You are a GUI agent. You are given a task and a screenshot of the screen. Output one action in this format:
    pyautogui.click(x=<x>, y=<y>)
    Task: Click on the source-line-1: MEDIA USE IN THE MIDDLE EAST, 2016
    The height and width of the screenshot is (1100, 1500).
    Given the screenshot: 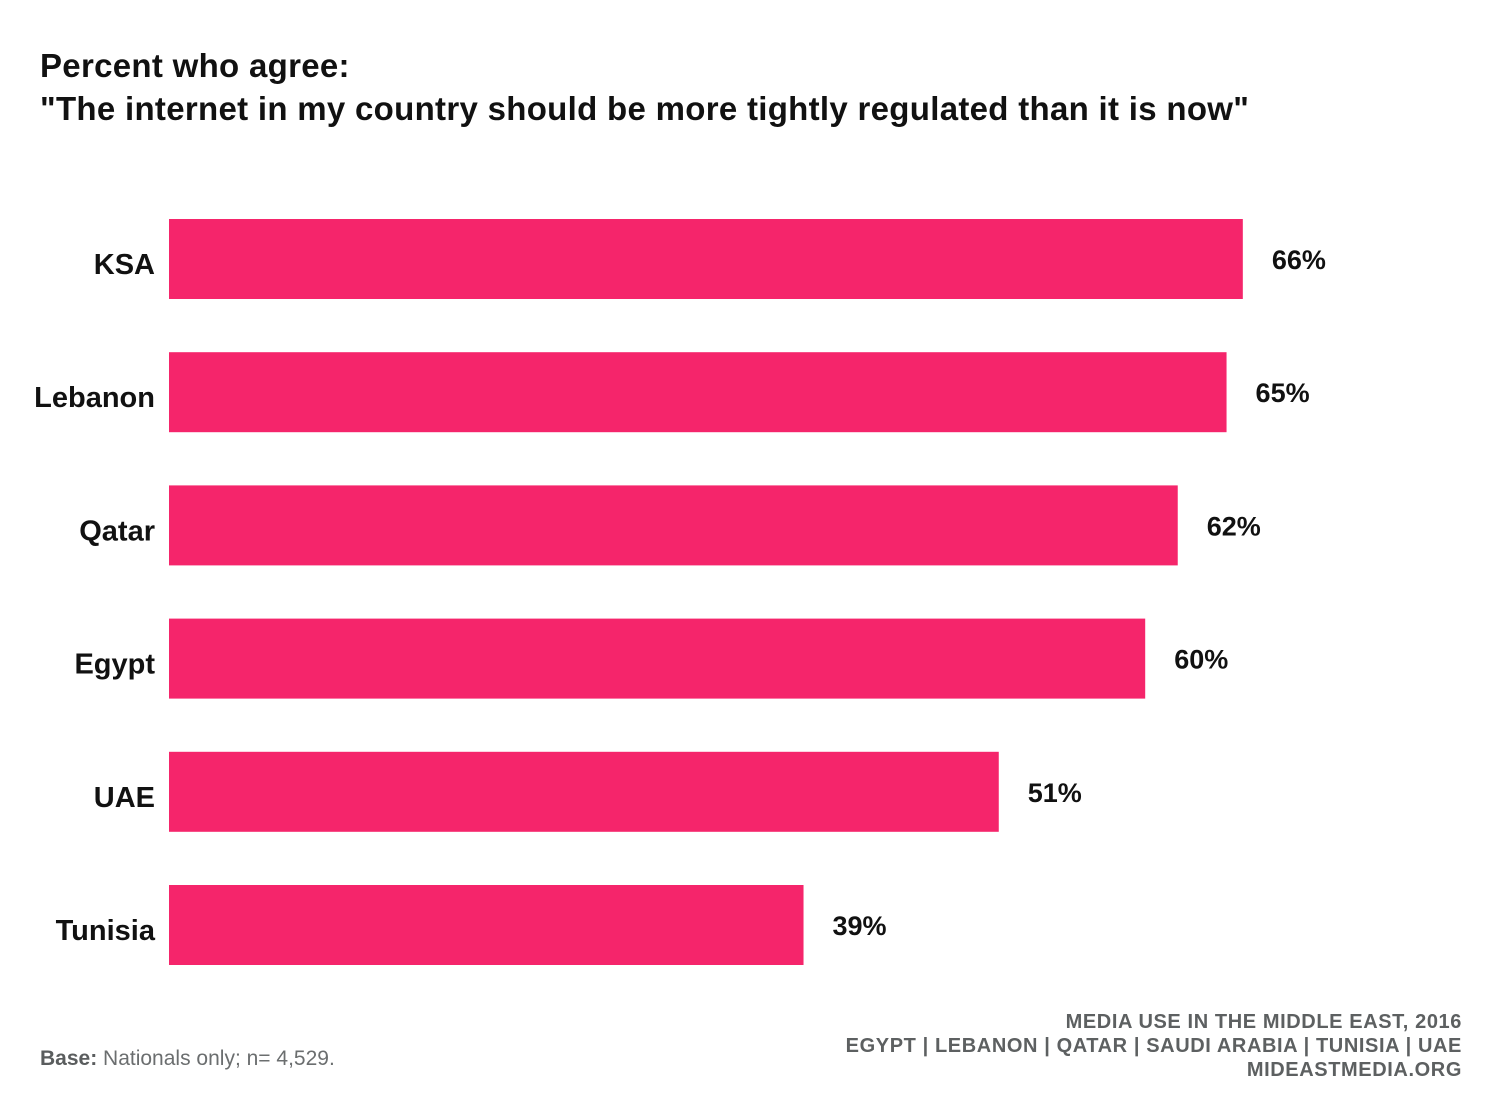 What is the action you would take?
    pyautogui.click(x=1263, y=1022)
    